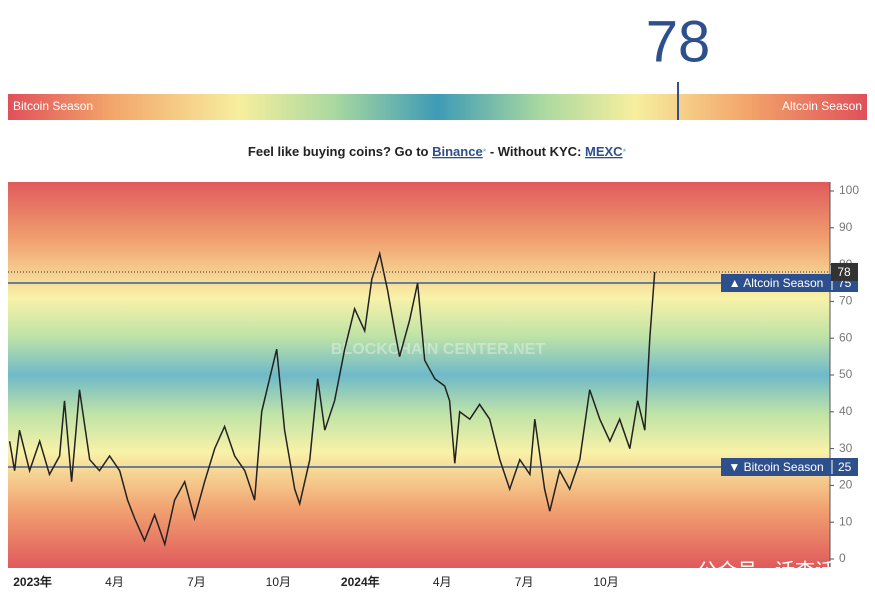 The width and height of the screenshot is (875, 606). Describe the element at coordinates (822, 106) in the screenshot. I see `gauge-right-label: Altcoin Season` at that location.